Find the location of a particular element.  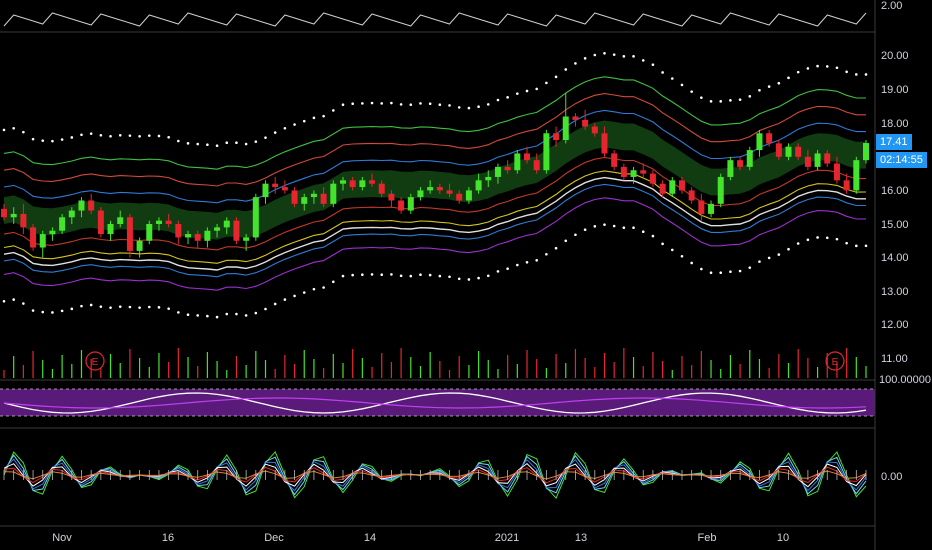

band-dot is located at coordinates (430, 104).